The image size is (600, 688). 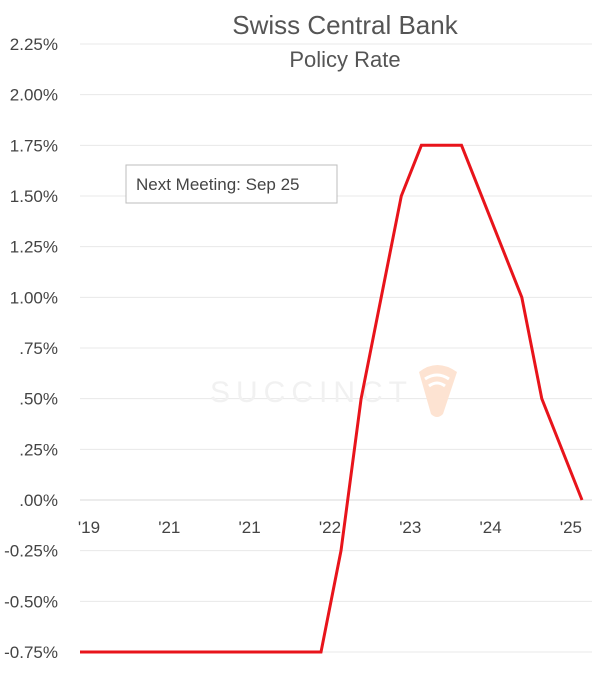 What do you see at coordinates (38, 399) in the screenshot?
I see `y-tick-label: .50%` at bounding box center [38, 399].